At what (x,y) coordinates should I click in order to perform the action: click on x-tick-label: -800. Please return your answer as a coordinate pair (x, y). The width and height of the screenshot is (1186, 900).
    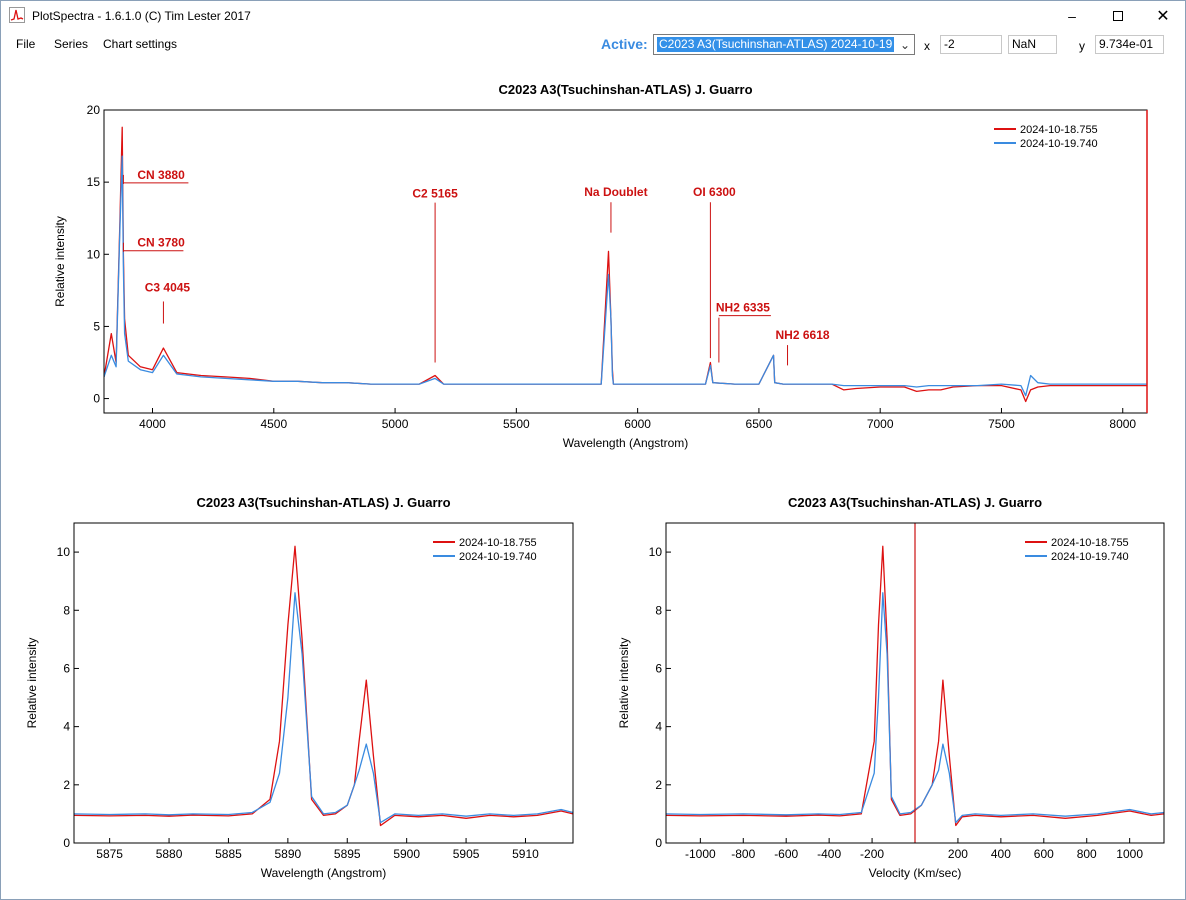
    Looking at the image, I should click on (743, 854).